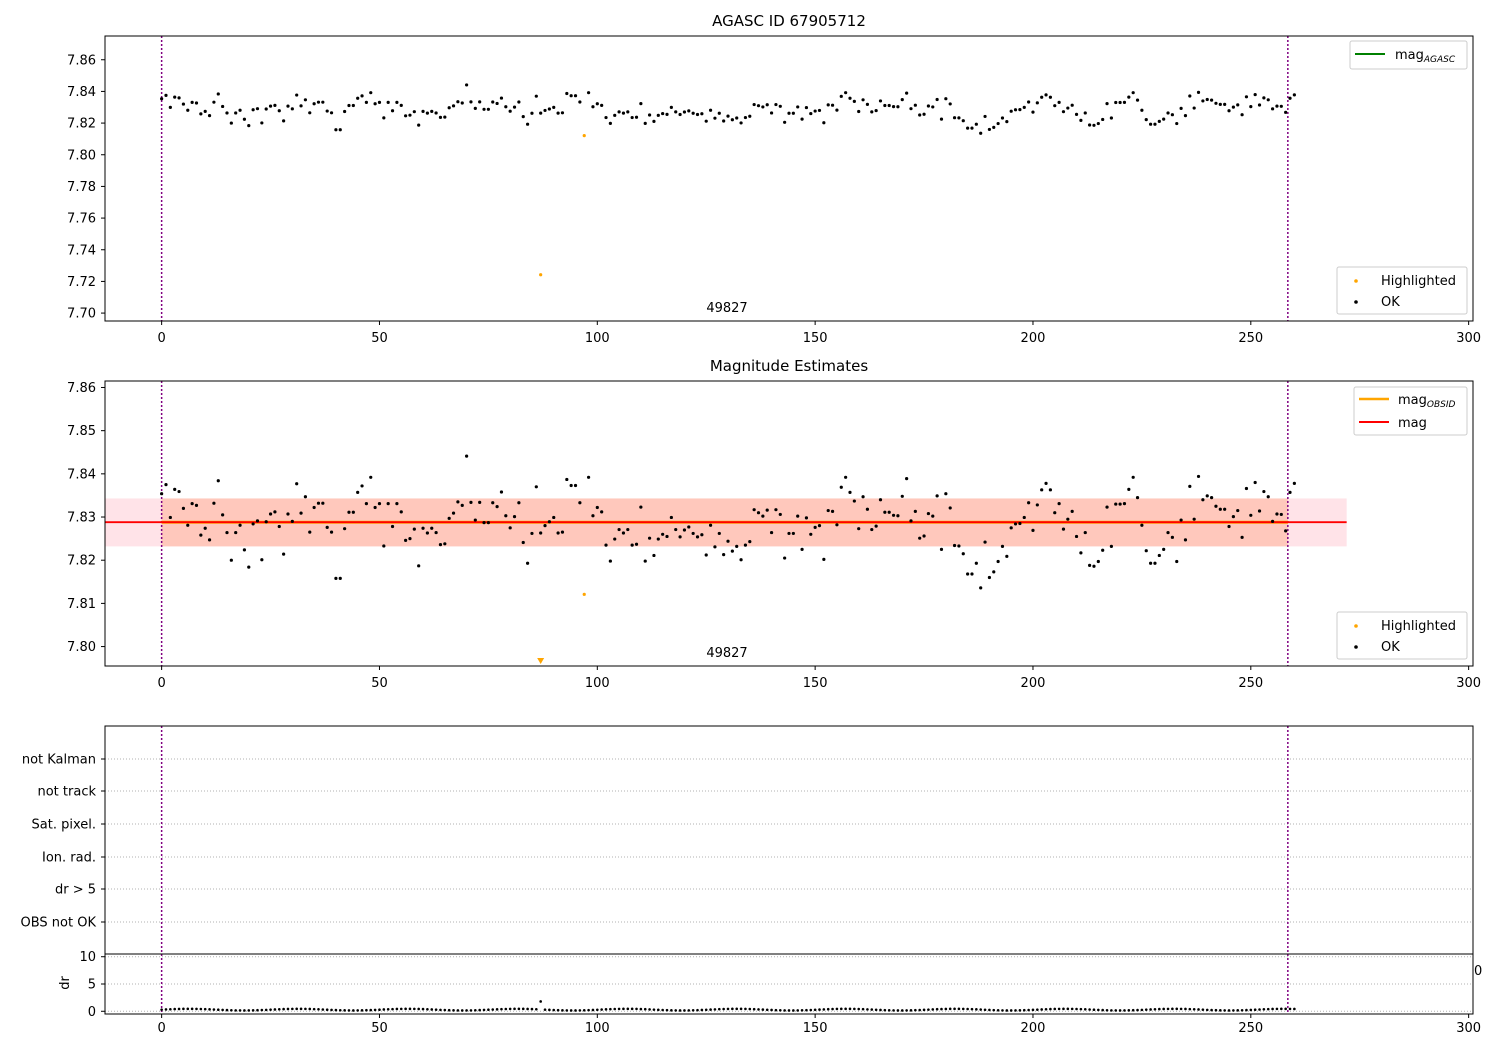 Image resolution: width=1500 pixels, height=1050 pixels. What do you see at coordinates (1033, 338) in the screenshot?
I see `x-tick-label: 200` at bounding box center [1033, 338].